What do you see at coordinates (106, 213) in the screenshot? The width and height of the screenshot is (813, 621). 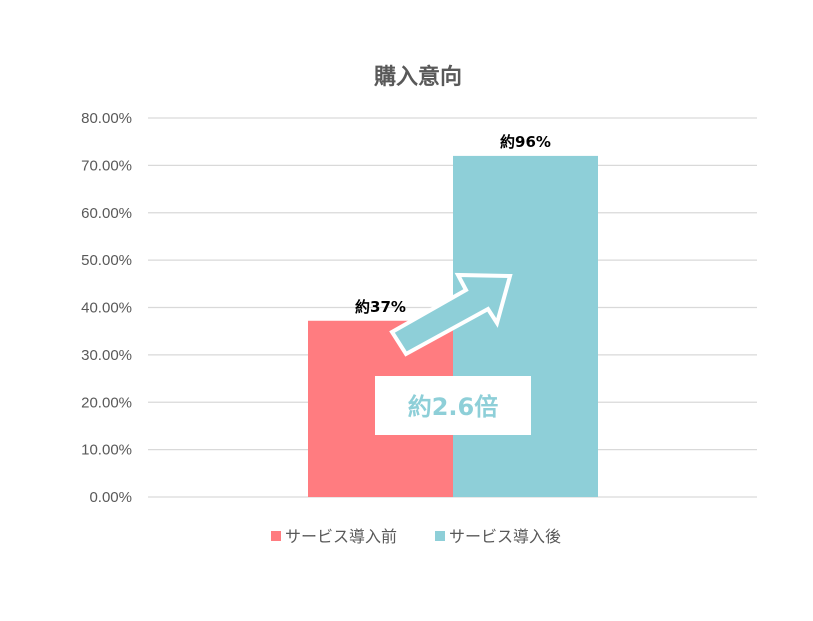 I see `y-tick-label: 60.00%` at bounding box center [106, 213].